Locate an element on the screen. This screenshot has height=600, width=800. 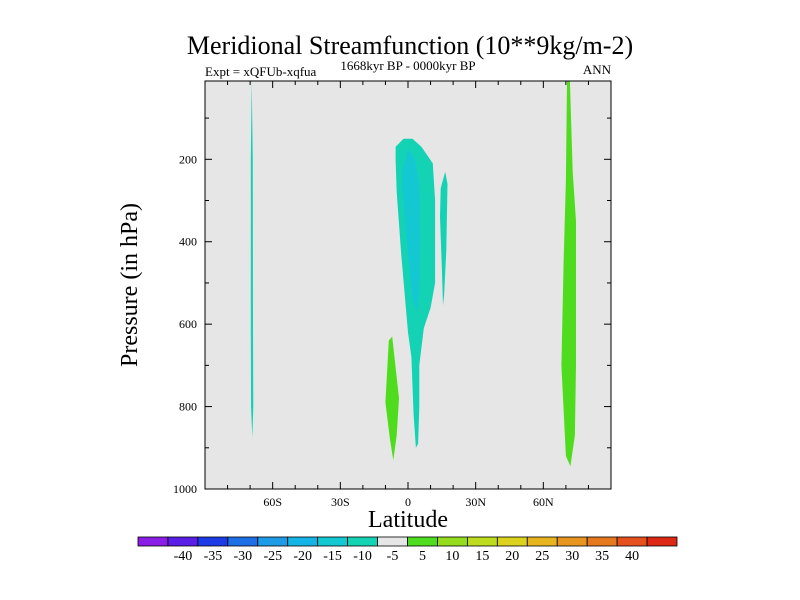
colorbar-label: -40 is located at coordinates (183, 556).